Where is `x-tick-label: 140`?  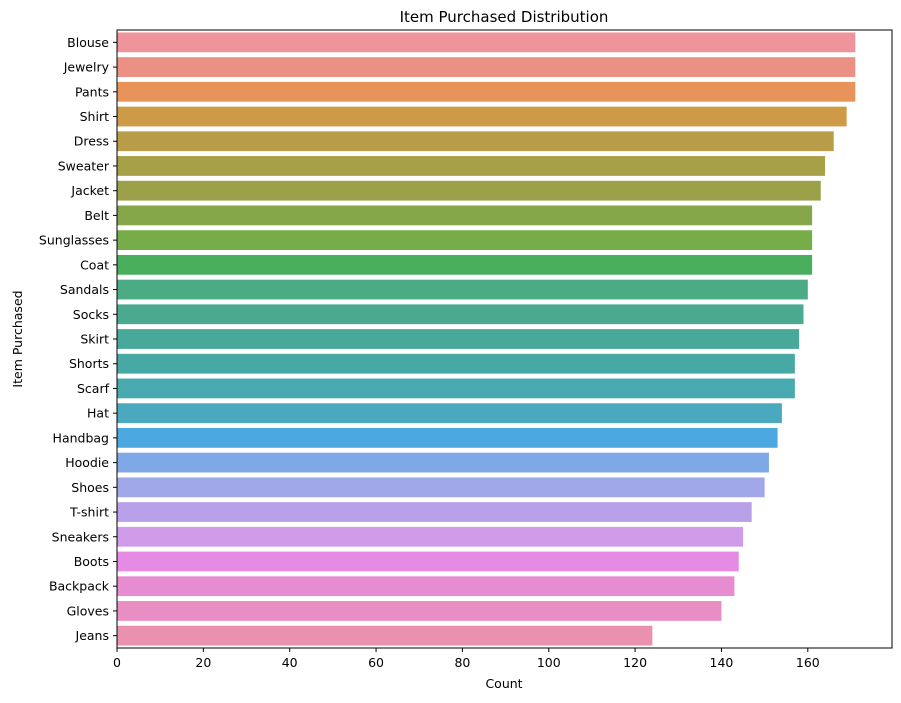
x-tick-label: 140 is located at coordinates (722, 662).